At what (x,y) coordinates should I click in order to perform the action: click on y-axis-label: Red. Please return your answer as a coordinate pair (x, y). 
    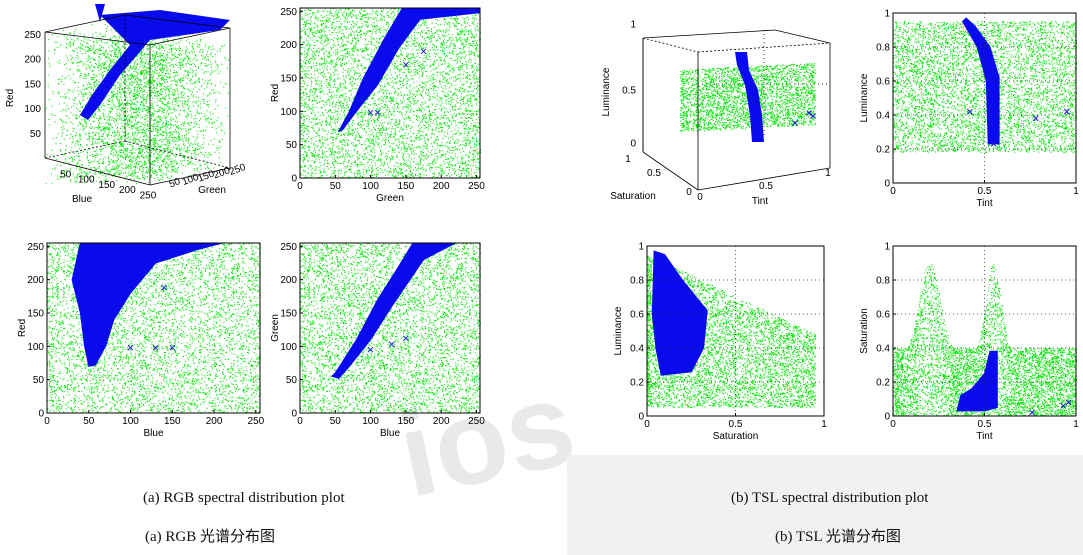
    Looking at the image, I should click on (22, 328).